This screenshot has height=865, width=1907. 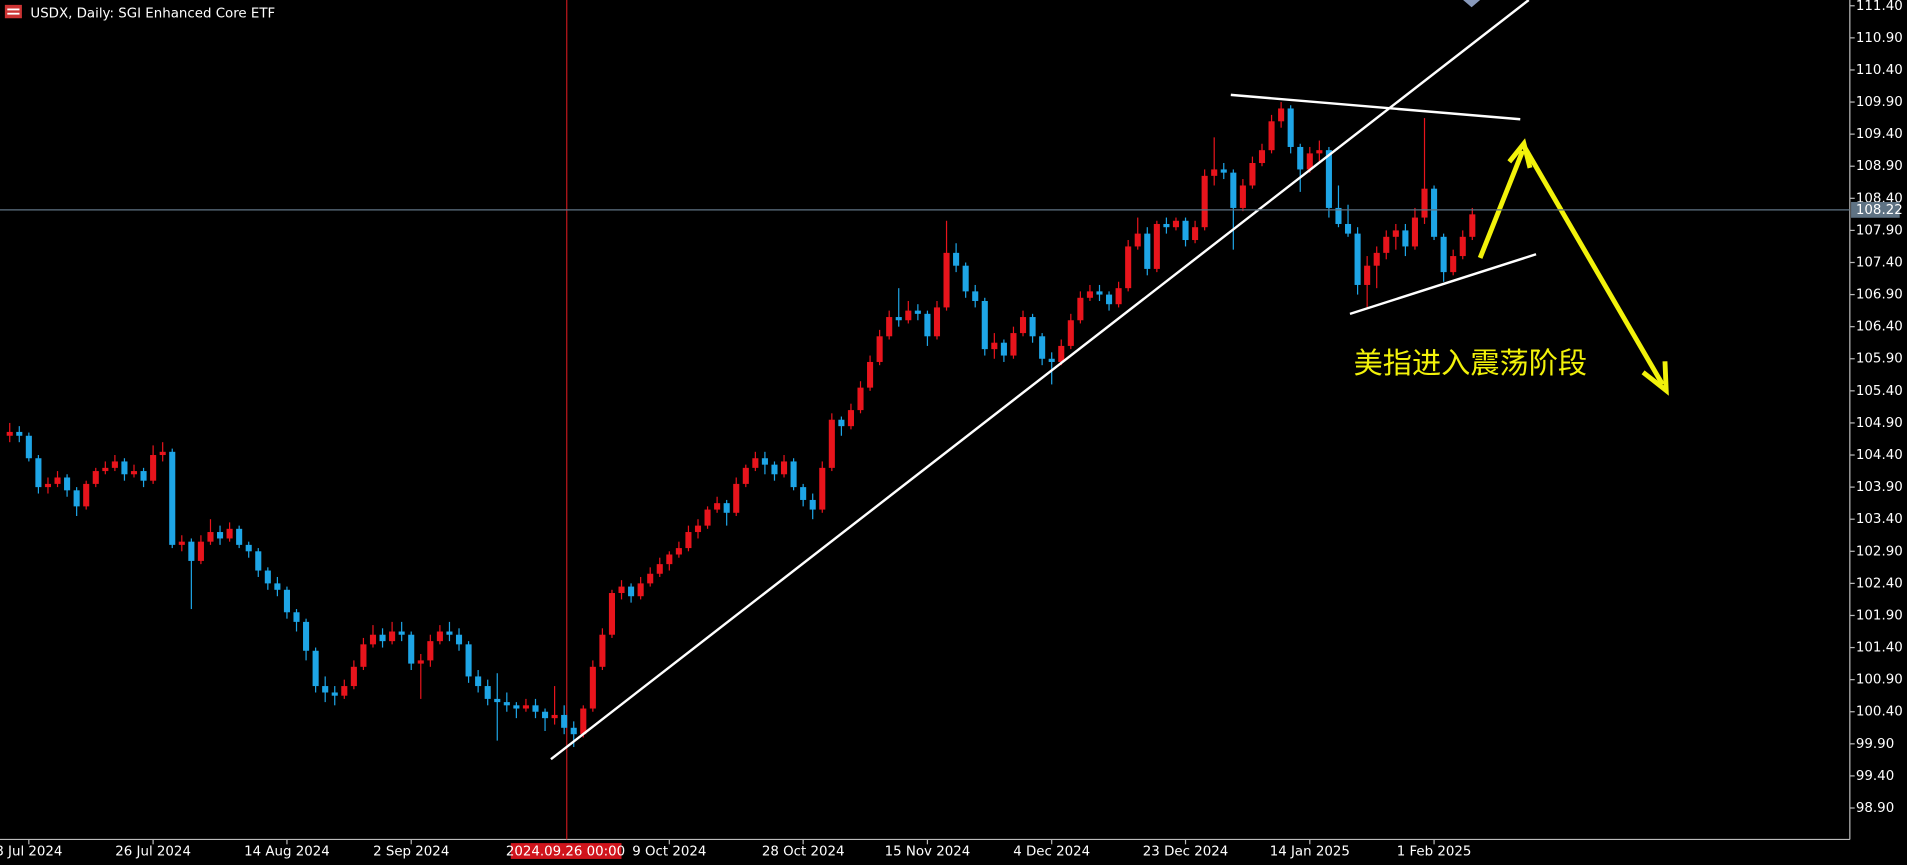 What do you see at coordinates (1434, 852) in the screenshot?
I see `x-tick-label: 1 Feb 2025` at bounding box center [1434, 852].